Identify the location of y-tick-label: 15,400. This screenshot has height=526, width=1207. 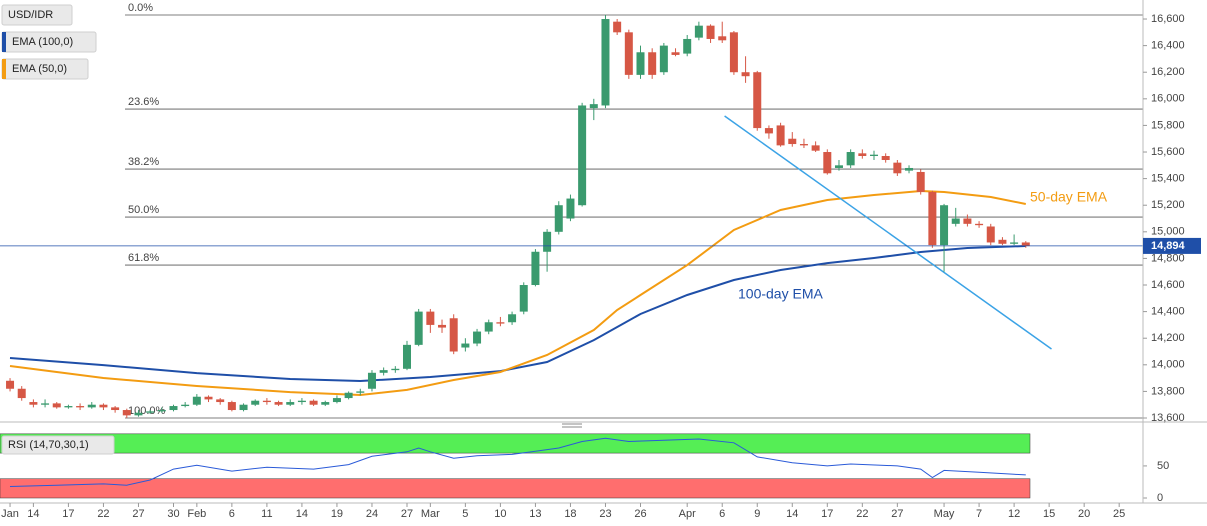
(1168, 179).